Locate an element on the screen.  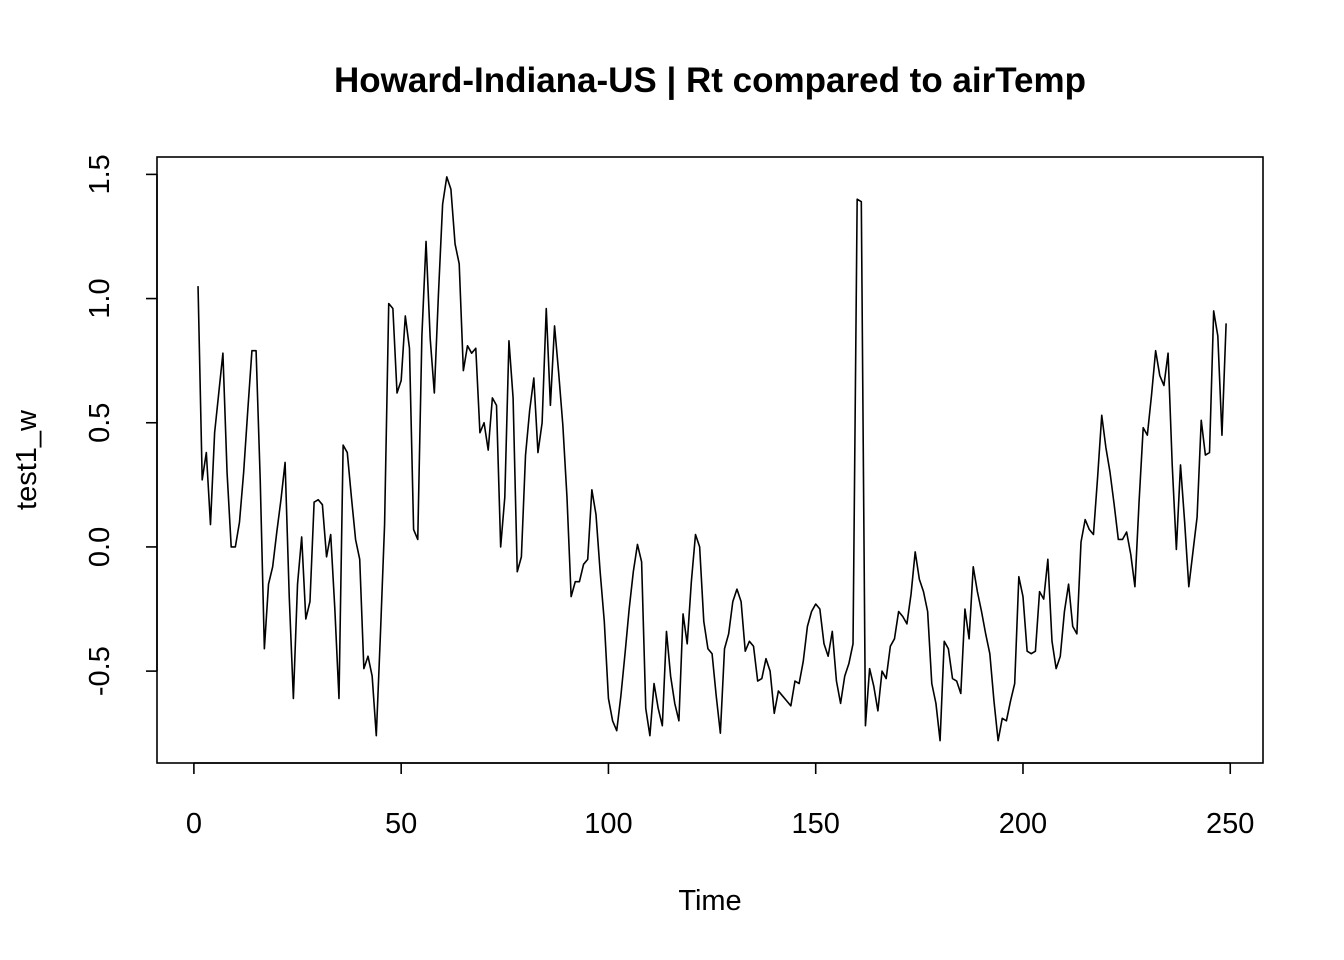
y-axis: -0.5 0.0 0.5 1.0 1.5 is located at coordinates (121, 425).